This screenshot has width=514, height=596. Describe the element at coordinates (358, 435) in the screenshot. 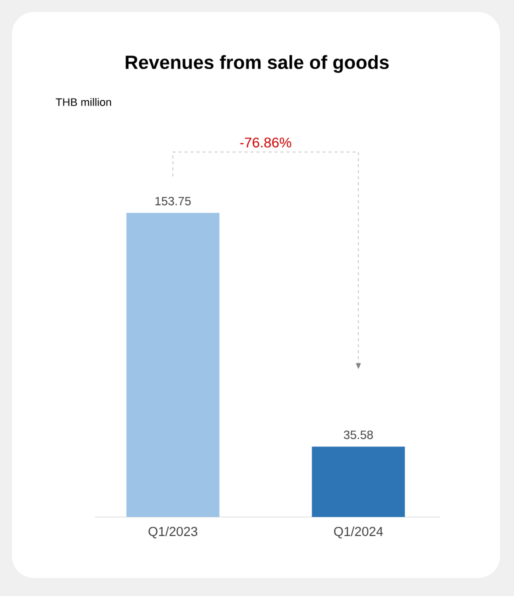

I see `data-label: 35.58` at that location.